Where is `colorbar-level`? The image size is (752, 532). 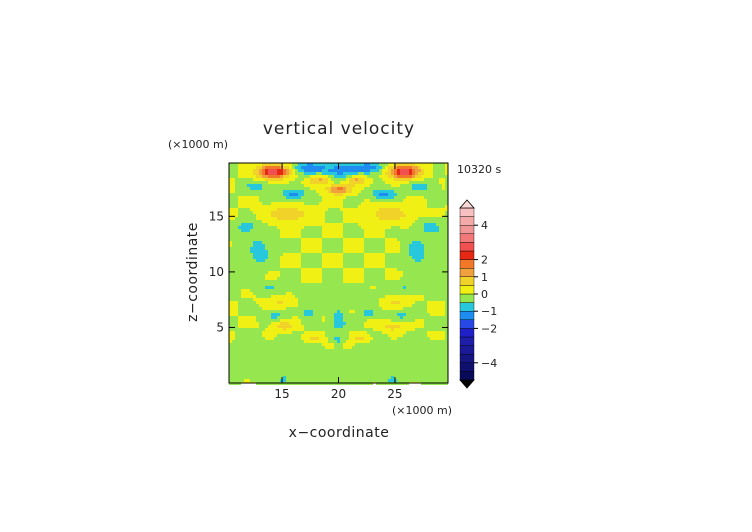
colorbar-level is located at coordinates (467, 281).